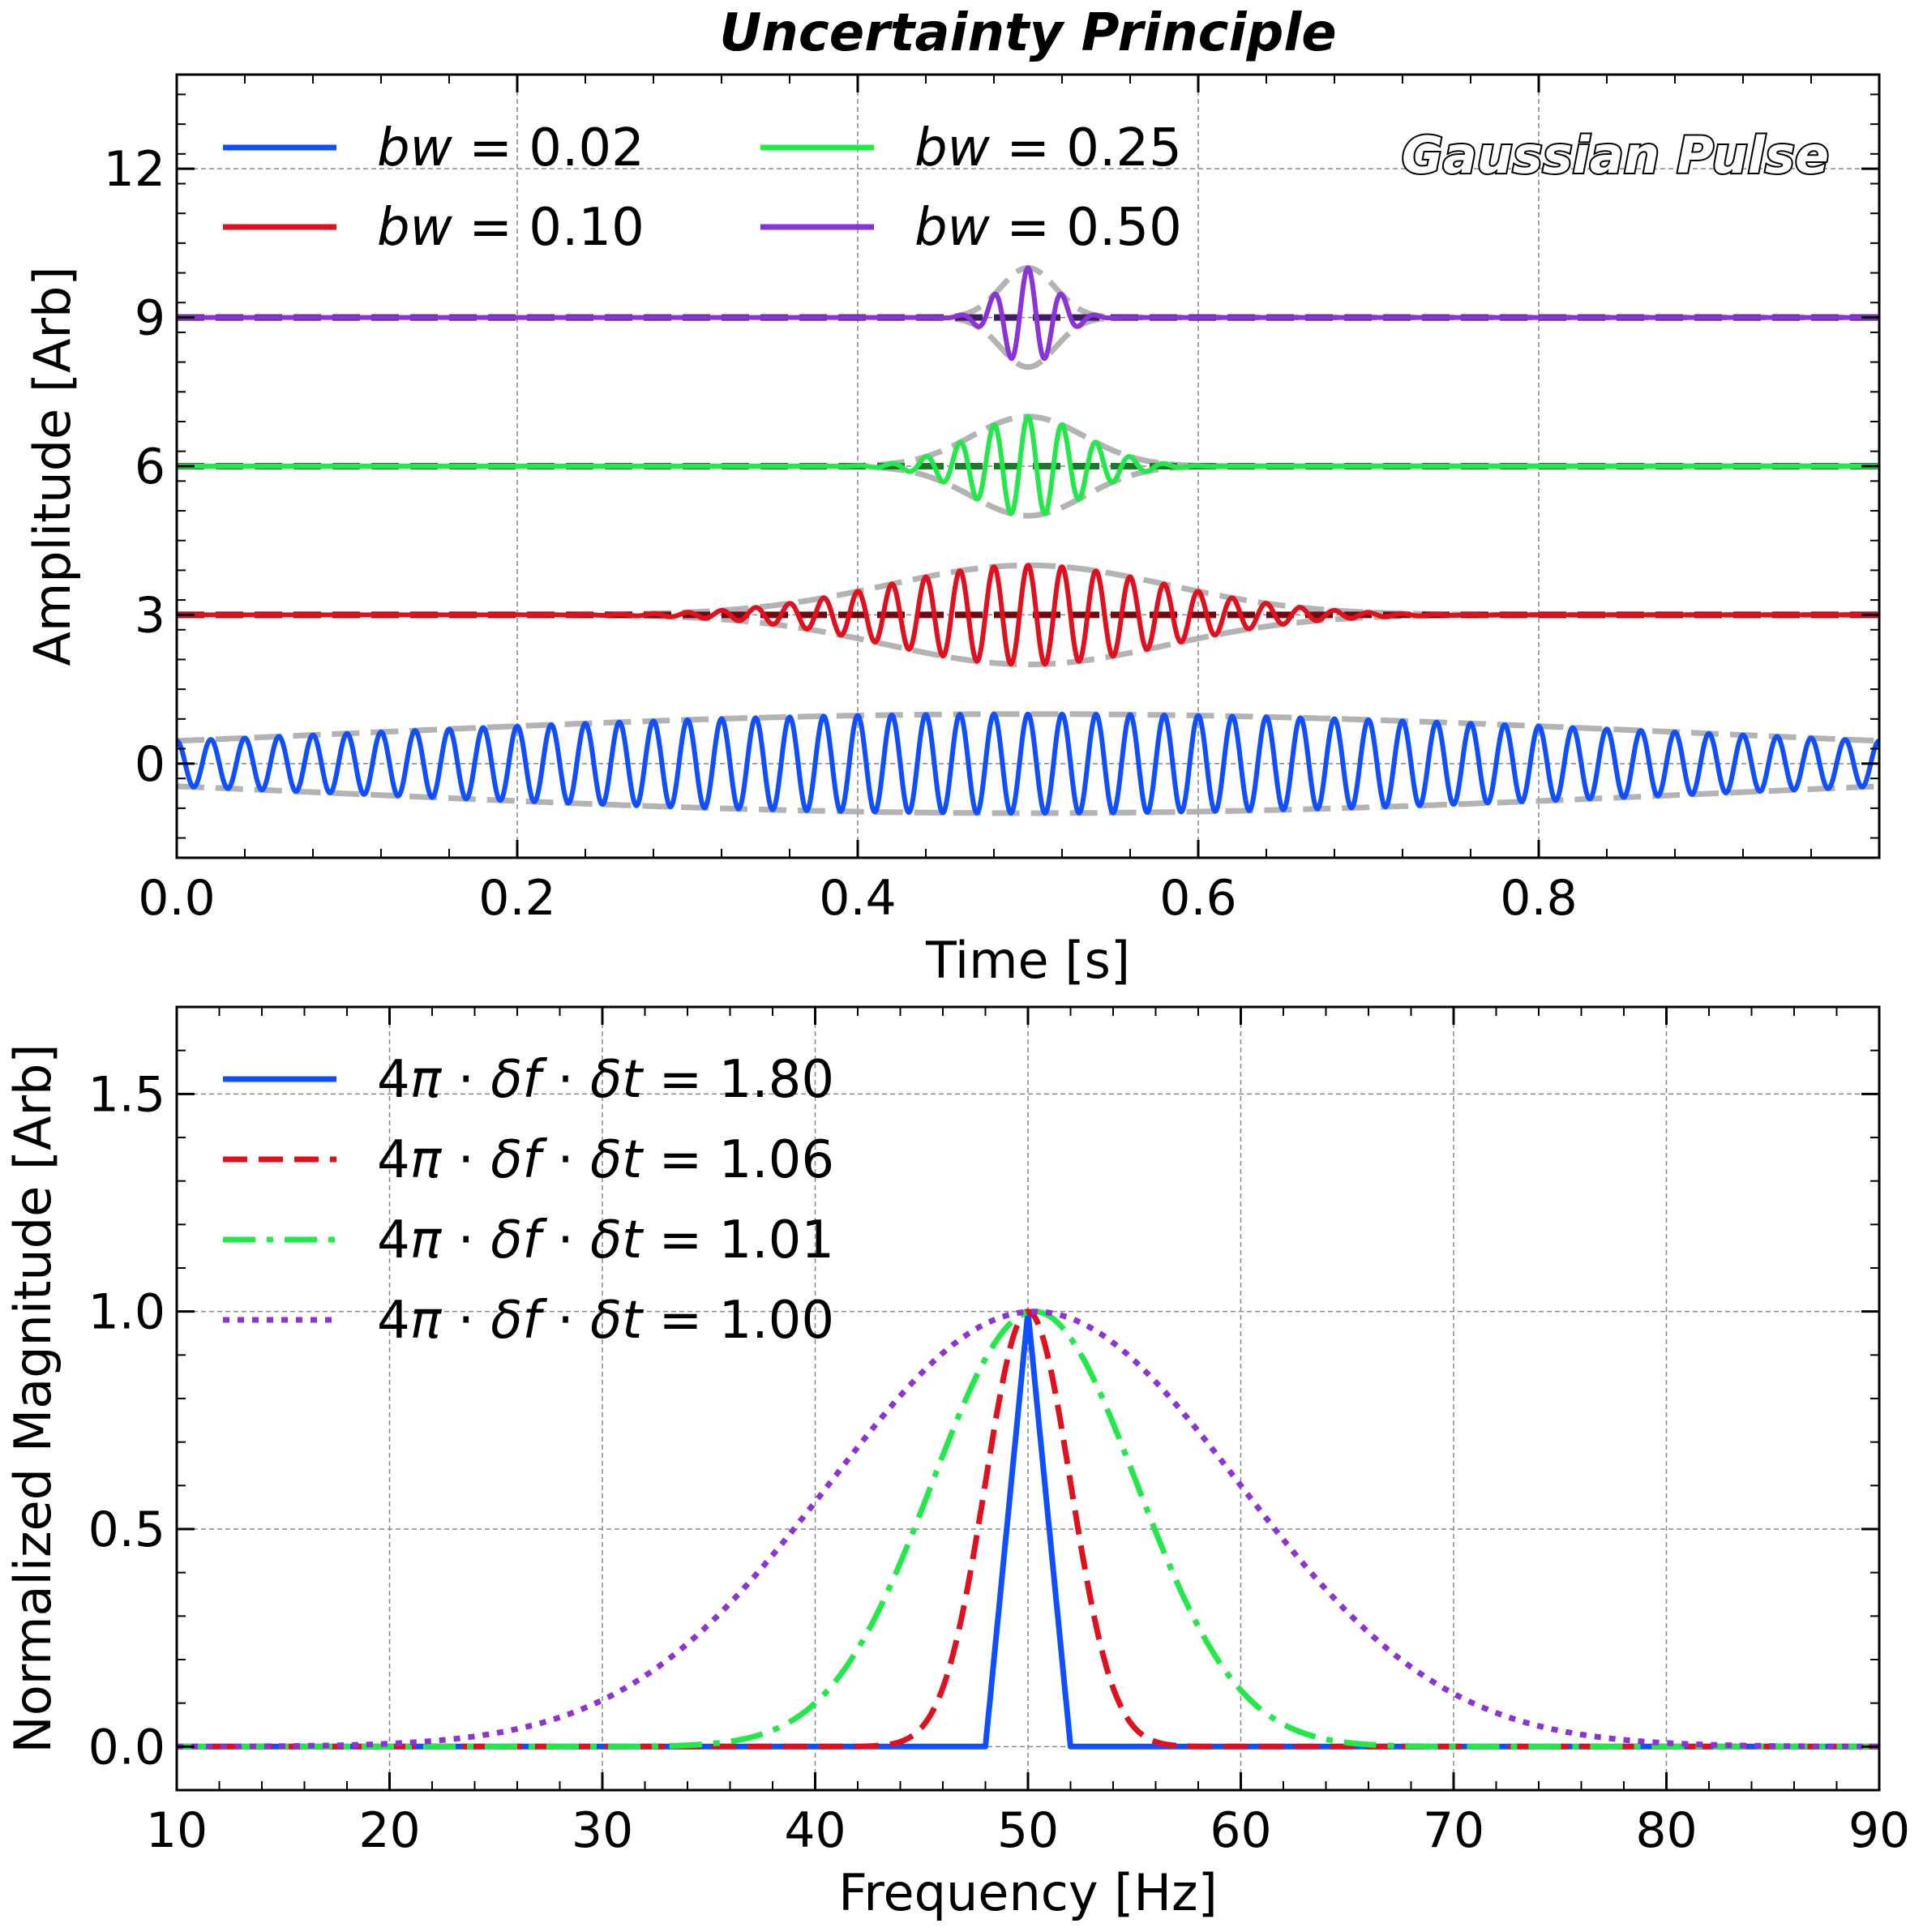 The width and height of the screenshot is (1923, 1932). I want to click on time-xtick-label-1: 0.2, so click(516, 898).